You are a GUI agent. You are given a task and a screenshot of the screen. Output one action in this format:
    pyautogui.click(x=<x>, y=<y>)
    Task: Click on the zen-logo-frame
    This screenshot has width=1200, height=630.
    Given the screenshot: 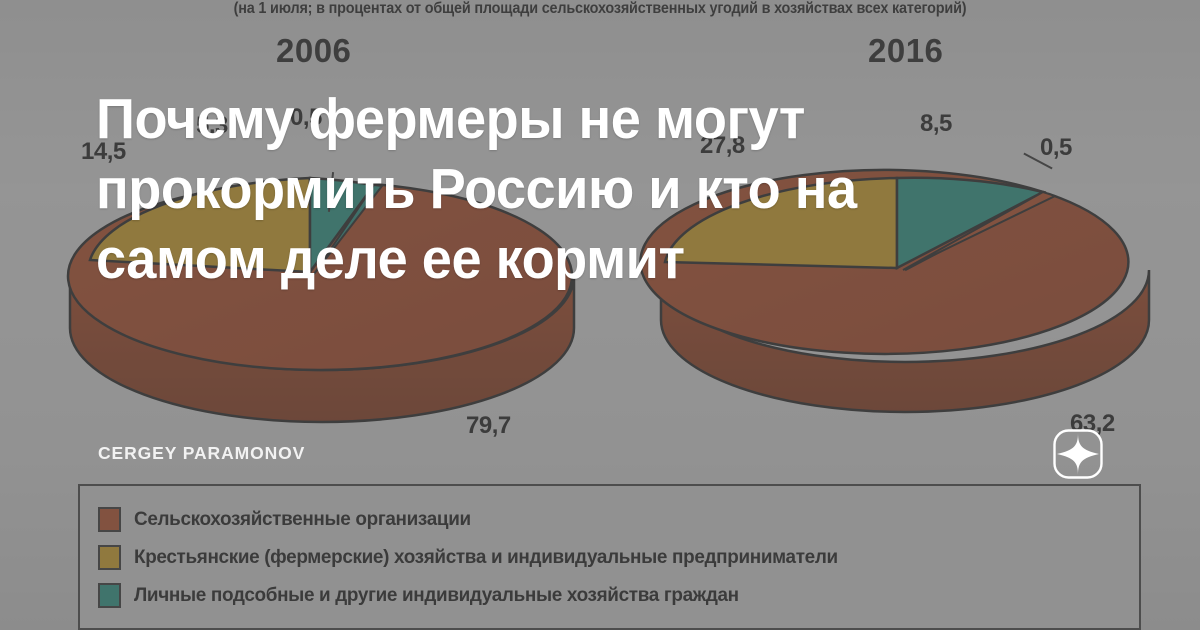 What is the action you would take?
    pyautogui.click(x=1078, y=454)
    